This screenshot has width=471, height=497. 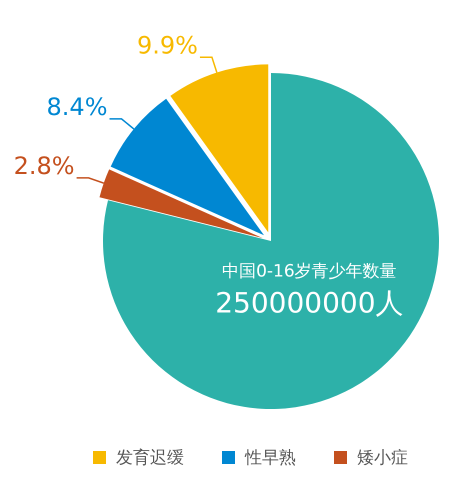 I want to click on text: 250000000人, so click(x=309, y=303).